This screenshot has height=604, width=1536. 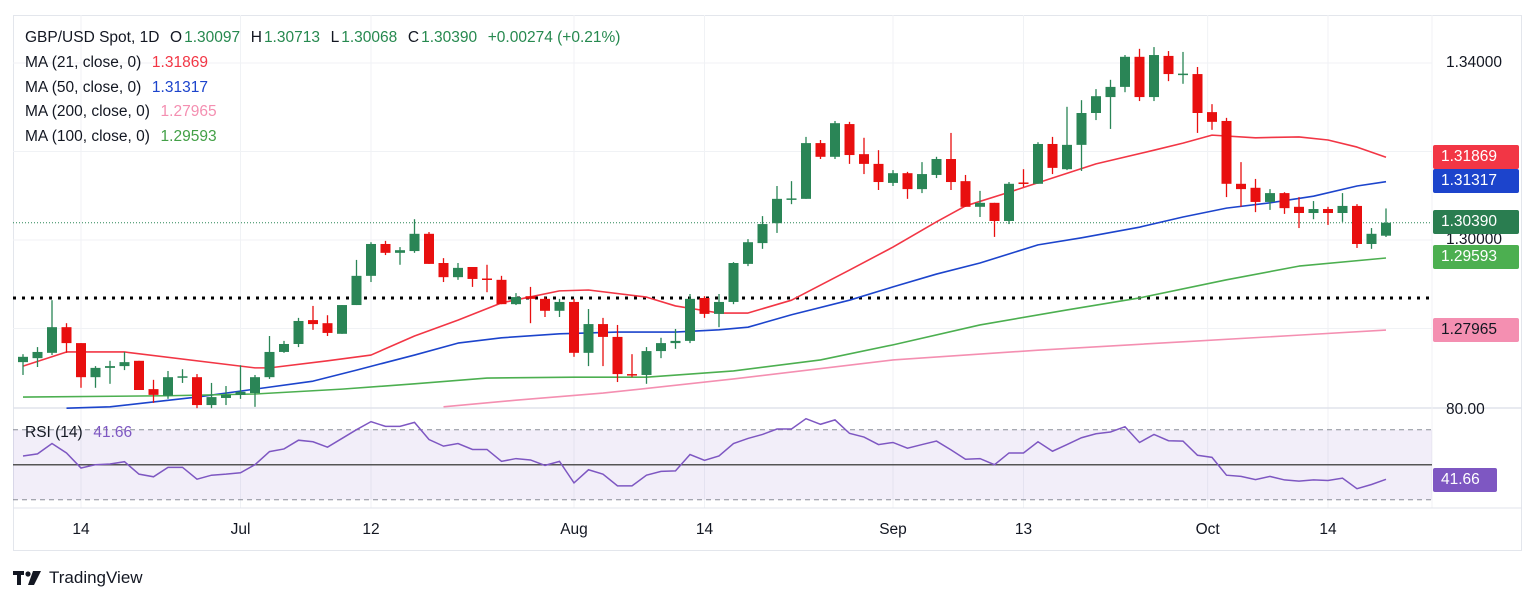 I want to click on ma21-legend: MA (21, close, 0) 1.31869, so click(x=117, y=63).